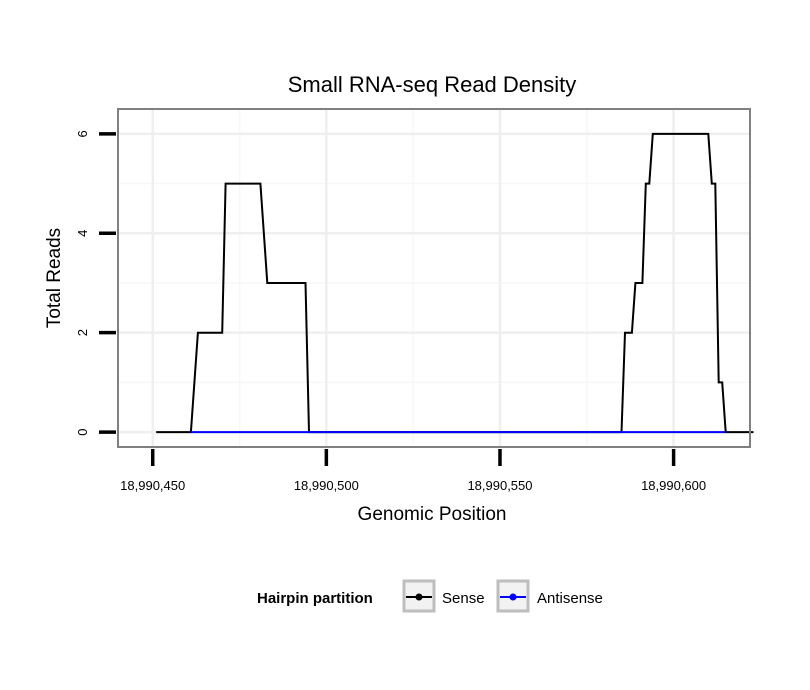  Describe the element at coordinates (432, 514) in the screenshot. I see `x-axis-title: Genomic Position` at that location.